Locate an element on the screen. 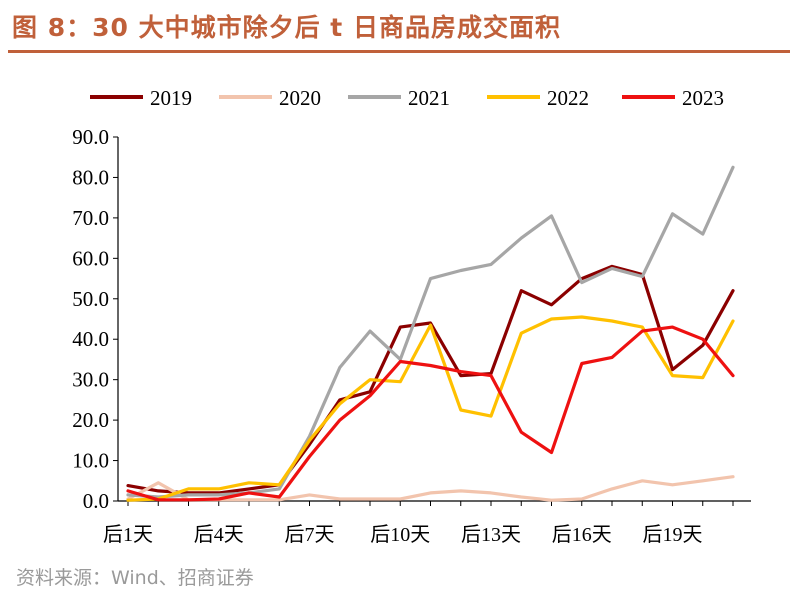  y-tick-label: 20.0 is located at coordinates (90, 420).